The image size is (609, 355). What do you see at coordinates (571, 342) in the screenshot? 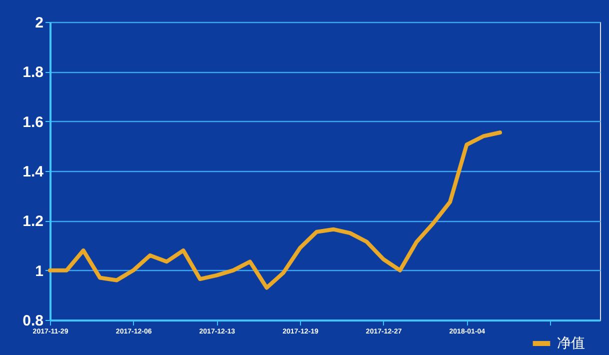
I see `legend-label: 净值` at bounding box center [571, 342].